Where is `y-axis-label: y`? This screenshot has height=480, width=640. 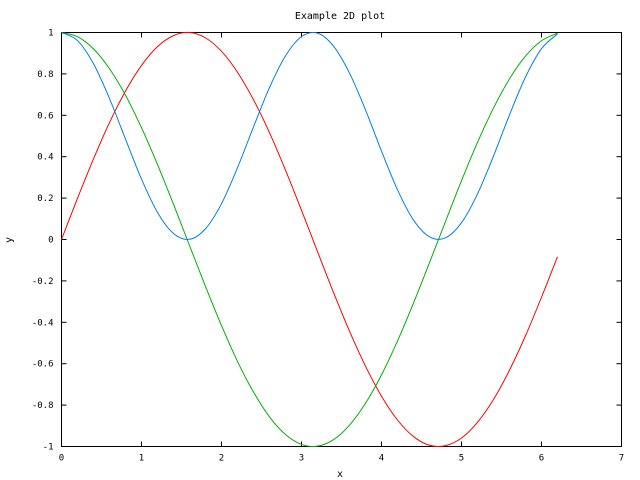
y-axis-label: y is located at coordinates (9, 240).